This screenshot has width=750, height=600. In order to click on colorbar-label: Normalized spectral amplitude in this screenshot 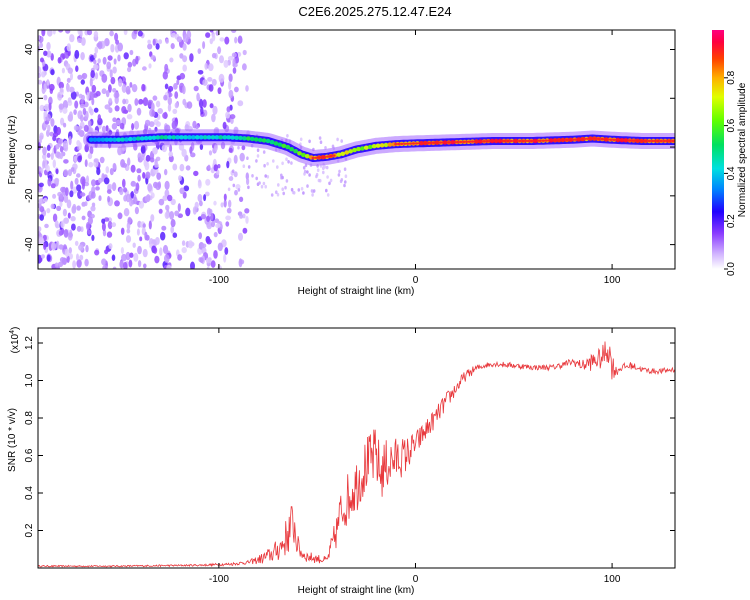, I will do `click(742, 149)`.